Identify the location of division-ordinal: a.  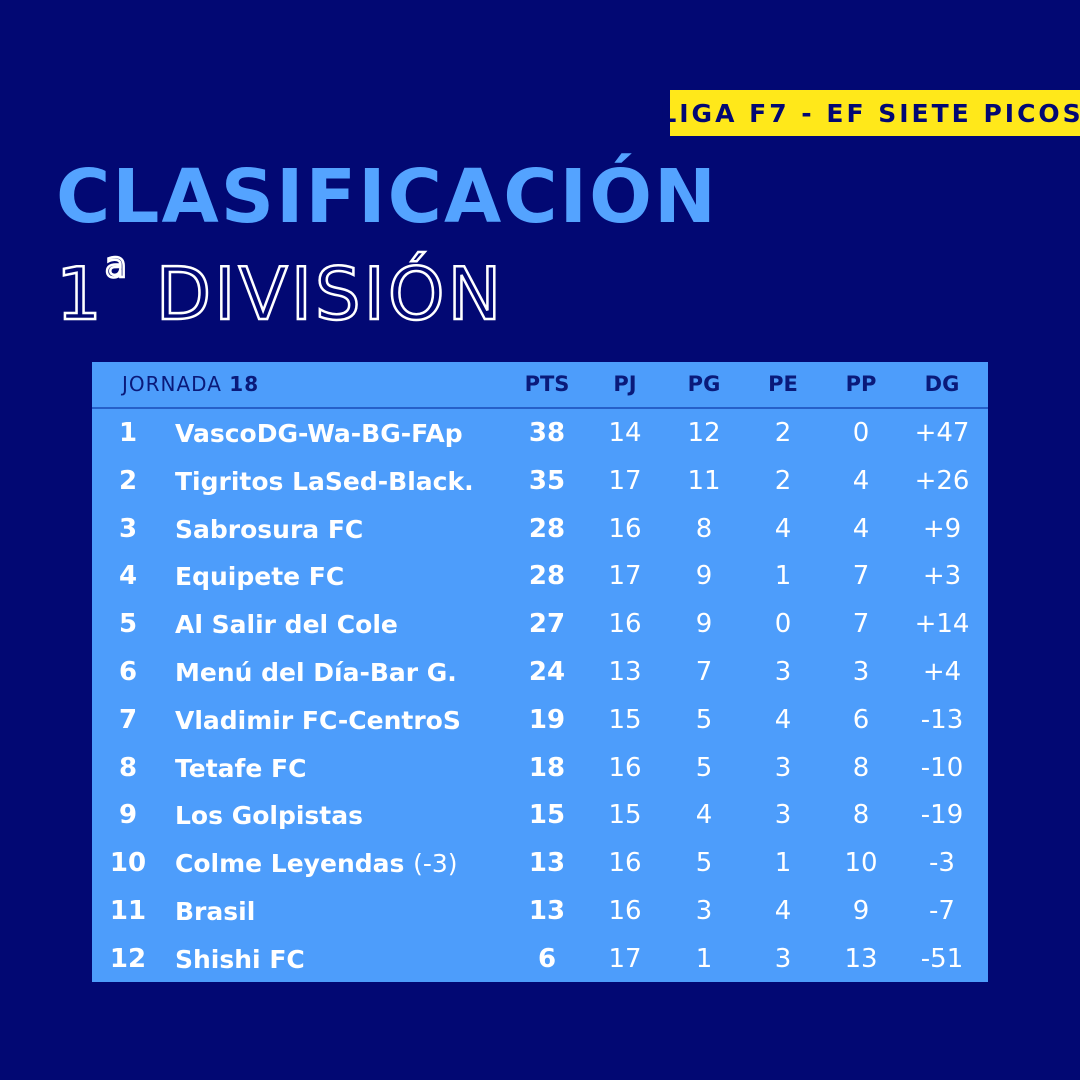
(117, 265).